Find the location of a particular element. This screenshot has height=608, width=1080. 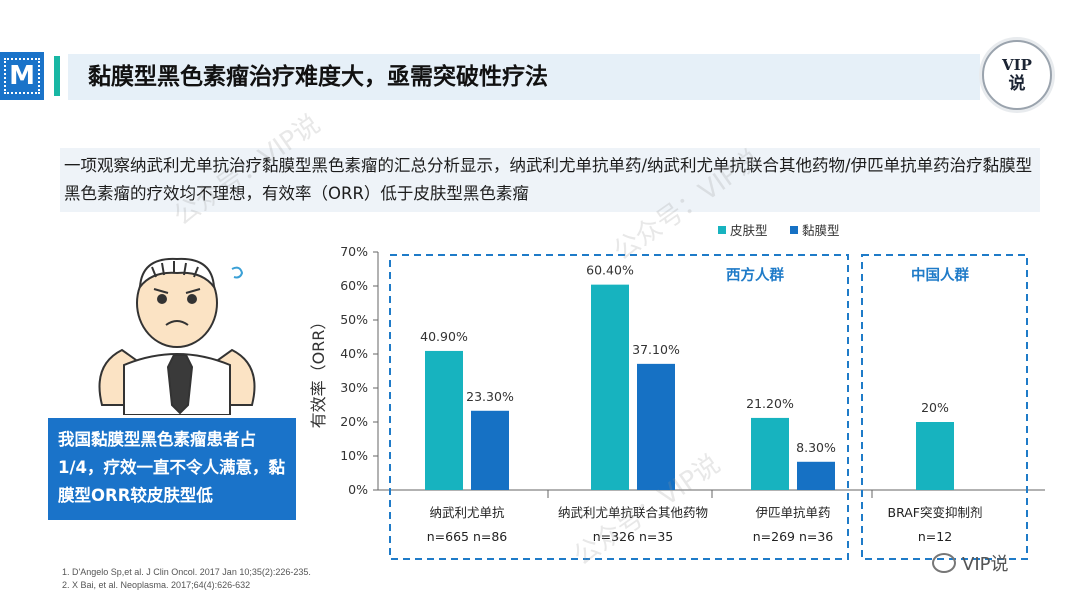

title-bar is located at coordinates (524, 77).